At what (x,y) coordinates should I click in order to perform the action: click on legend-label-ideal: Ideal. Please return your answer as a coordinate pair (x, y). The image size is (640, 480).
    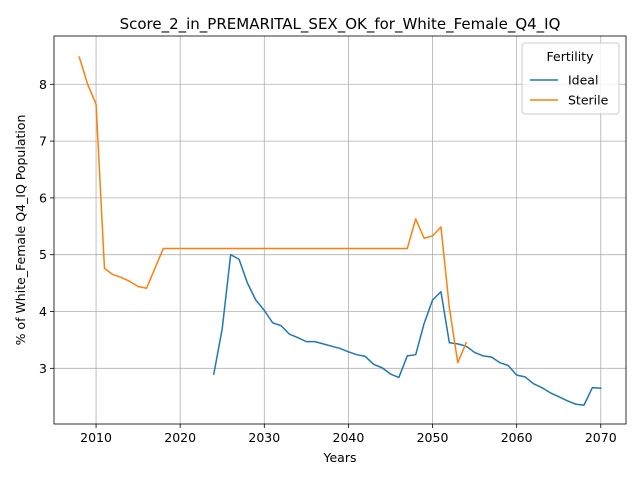
    Looking at the image, I should click on (583, 80).